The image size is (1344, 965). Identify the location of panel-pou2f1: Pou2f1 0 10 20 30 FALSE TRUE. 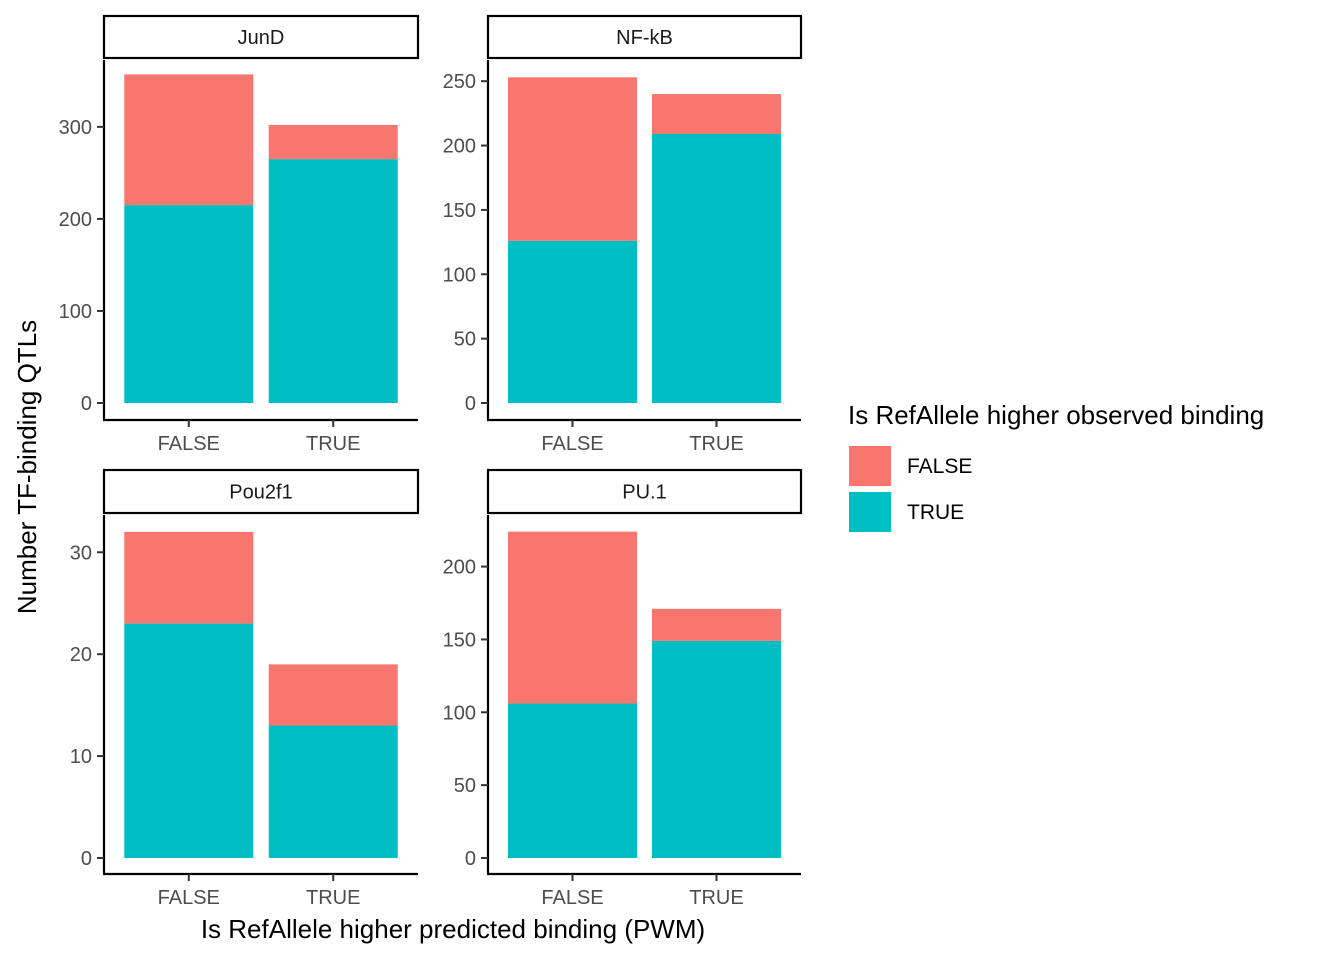
(245, 688).